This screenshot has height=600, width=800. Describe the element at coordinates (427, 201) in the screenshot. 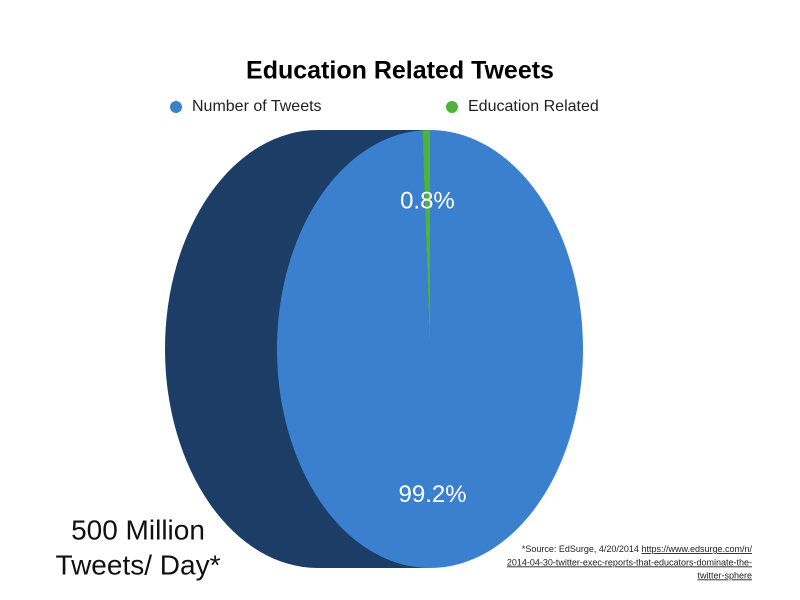

I see `slice-label: 0.8%` at that location.